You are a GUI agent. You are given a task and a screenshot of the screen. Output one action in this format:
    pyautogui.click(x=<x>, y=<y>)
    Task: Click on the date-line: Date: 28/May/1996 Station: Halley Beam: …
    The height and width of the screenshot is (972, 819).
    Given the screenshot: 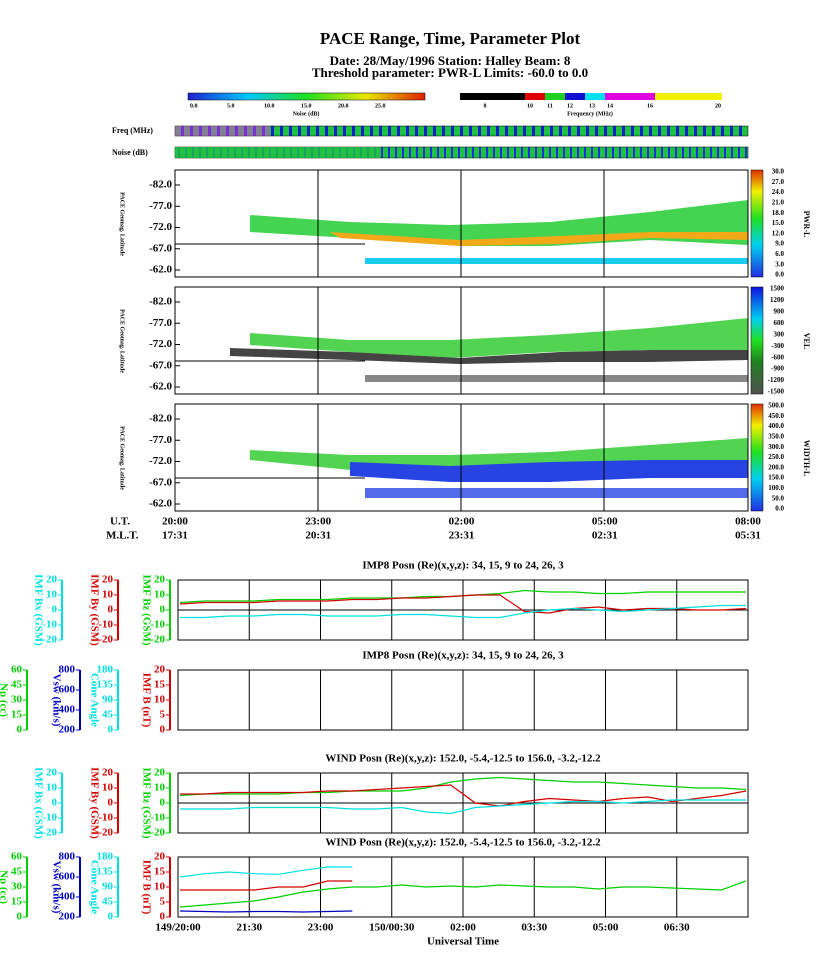 What is the action you would take?
    pyautogui.click(x=450, y=60)
    